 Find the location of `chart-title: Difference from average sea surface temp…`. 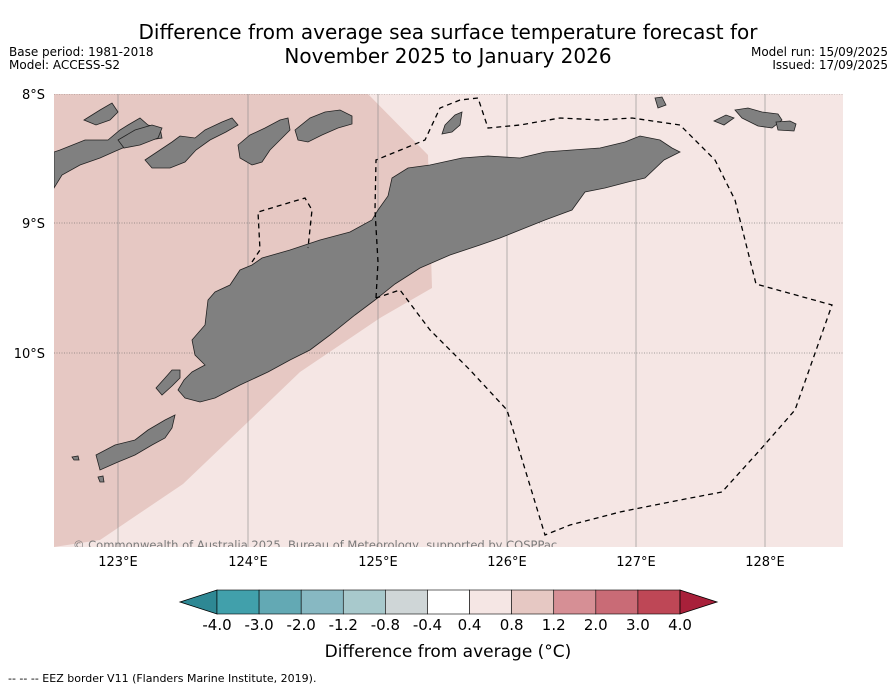

chart-title: Difference from average sea surface temp… is located at coordinates (448, 44).